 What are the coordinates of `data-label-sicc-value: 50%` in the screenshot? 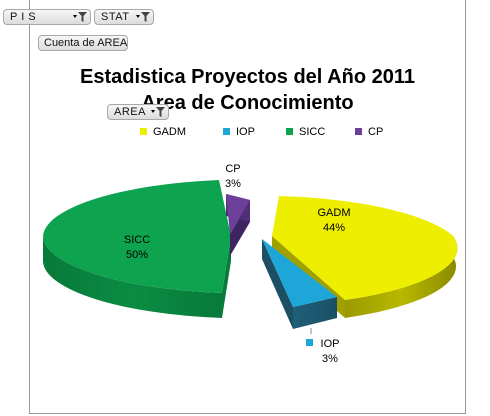 It's located at (137, 255).